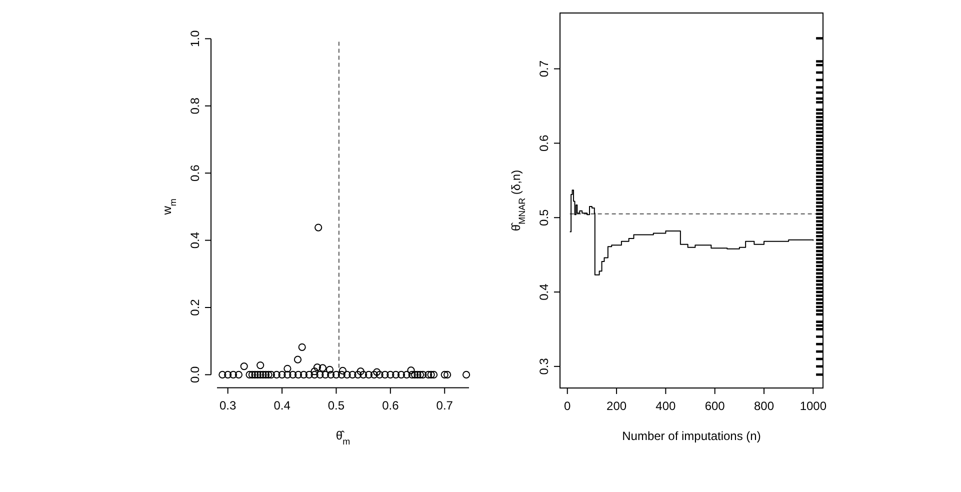 The width and height of the screenshot is (961, 492). I want to click on x-tick-label: 800, so click(764, 406).